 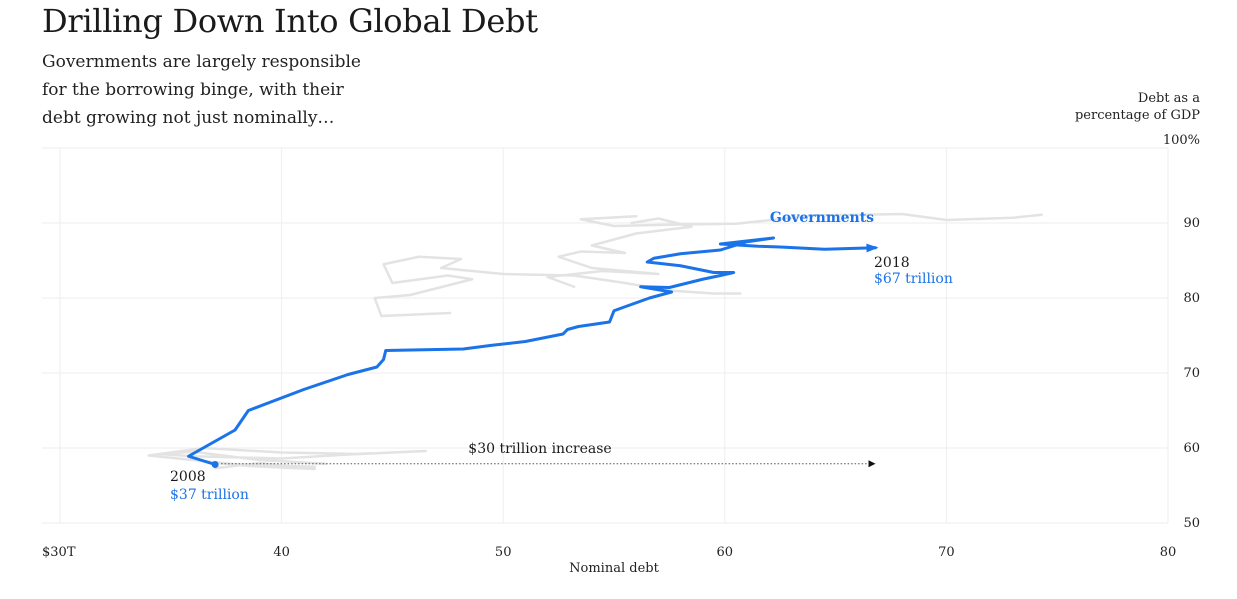 What do you see at coordinates (539, 449) in the screenshot?
I see `increase-label: $30 trillion increase` at bounding box center [539, 449].